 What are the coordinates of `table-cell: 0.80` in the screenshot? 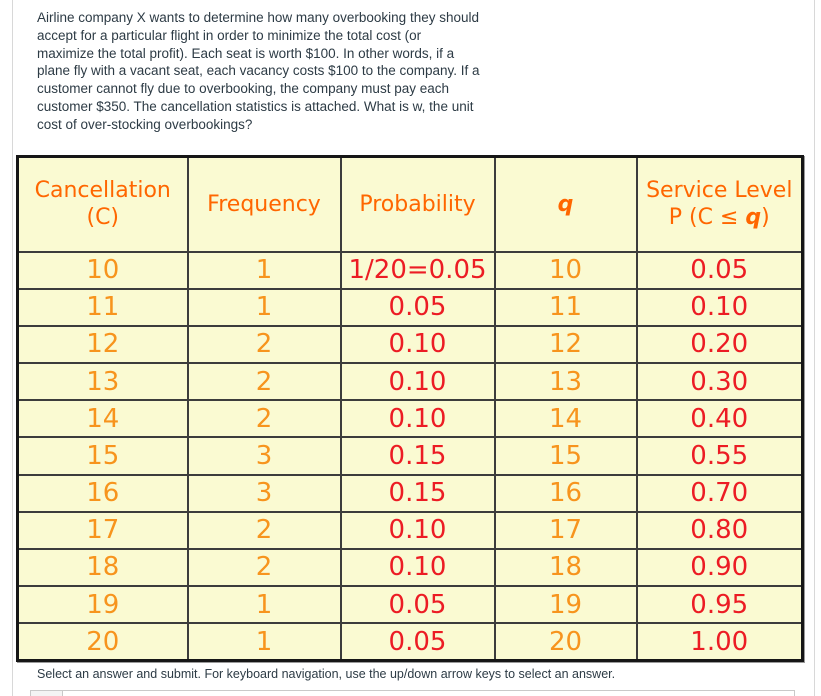 It's located at (719, 530).